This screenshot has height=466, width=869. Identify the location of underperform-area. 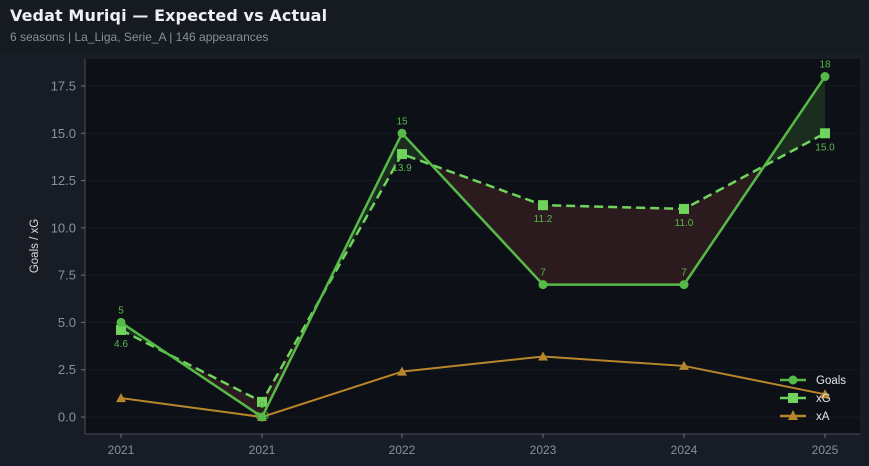
(613, 245).